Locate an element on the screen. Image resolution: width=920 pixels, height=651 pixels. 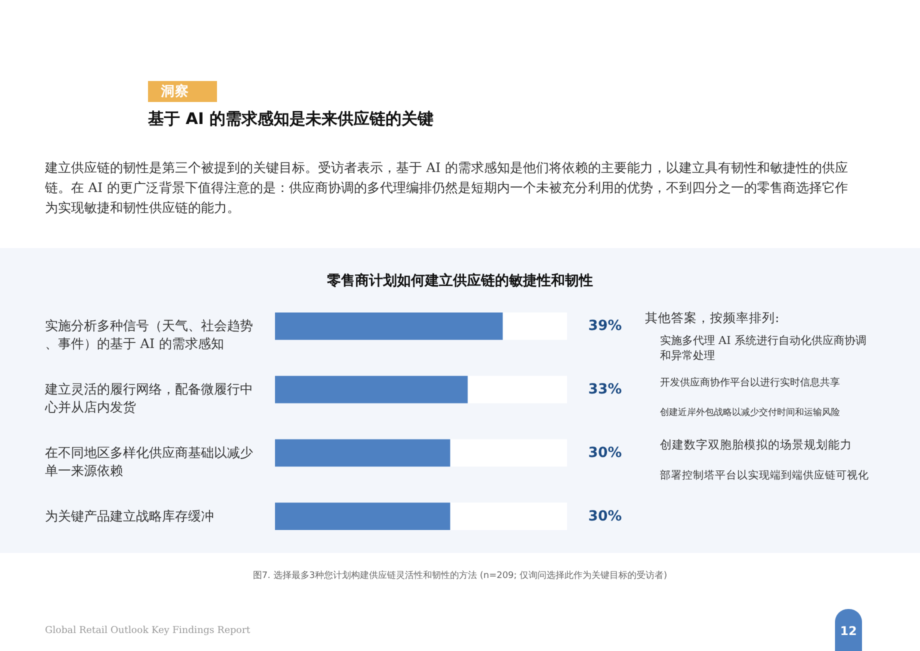
data-label: 39% is located at coordinates (605, 326).